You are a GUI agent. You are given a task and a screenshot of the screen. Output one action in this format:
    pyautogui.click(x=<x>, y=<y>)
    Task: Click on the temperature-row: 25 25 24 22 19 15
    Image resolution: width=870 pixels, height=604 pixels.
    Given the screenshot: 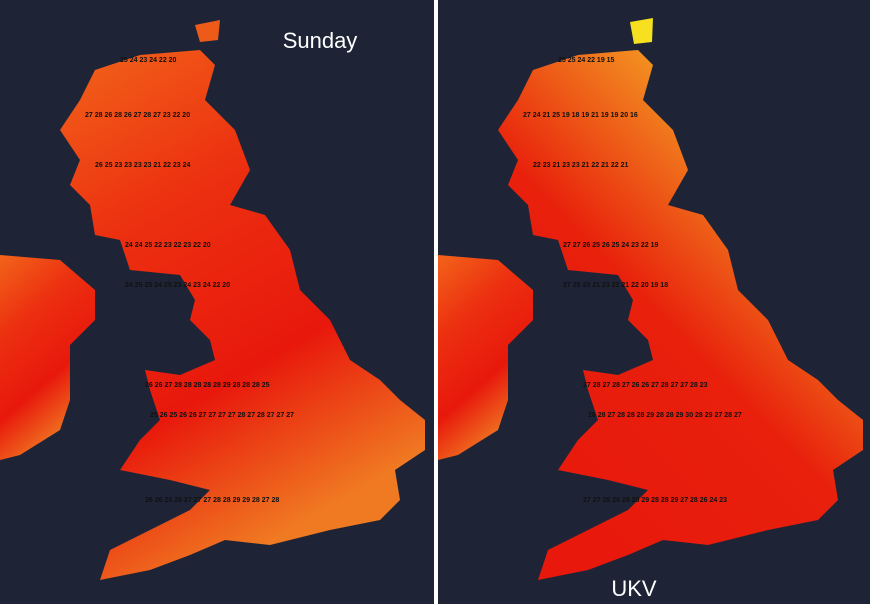 What is the action you would take?
    pyautogui.click(x=586, y=60)
    